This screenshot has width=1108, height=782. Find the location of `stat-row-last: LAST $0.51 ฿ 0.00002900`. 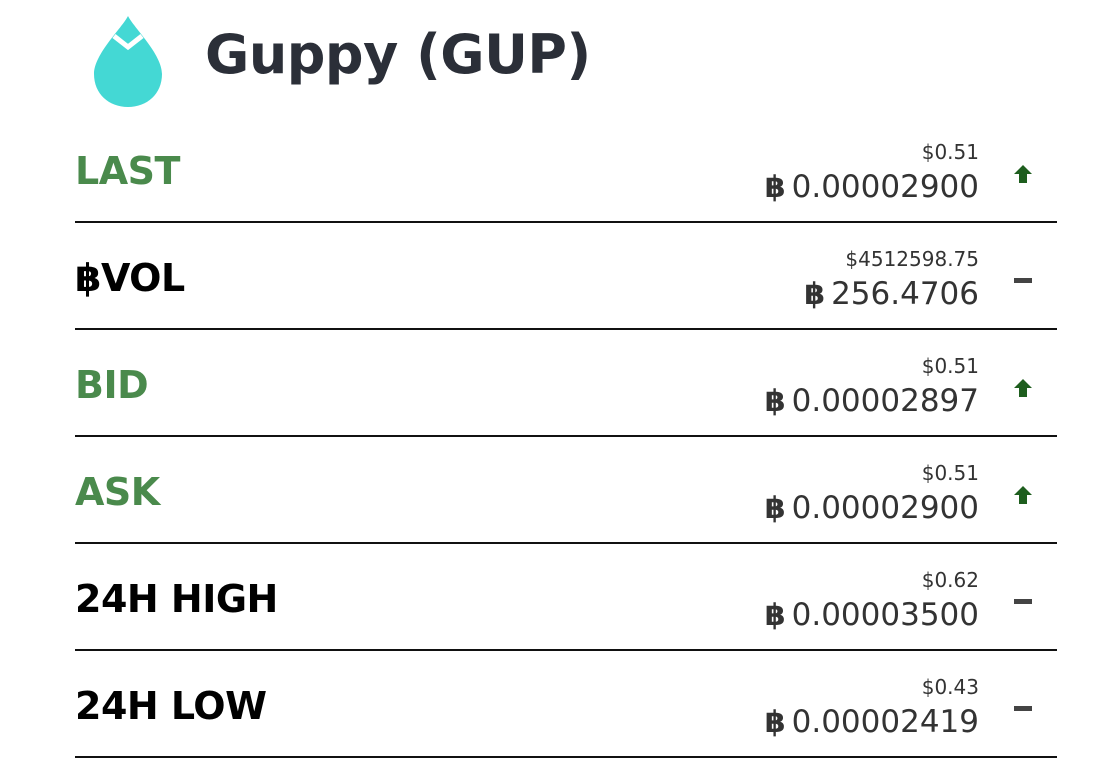

stat-row-last: LAST $0.51 ฿ 0.00002900 is located at coordinates (566, 169).